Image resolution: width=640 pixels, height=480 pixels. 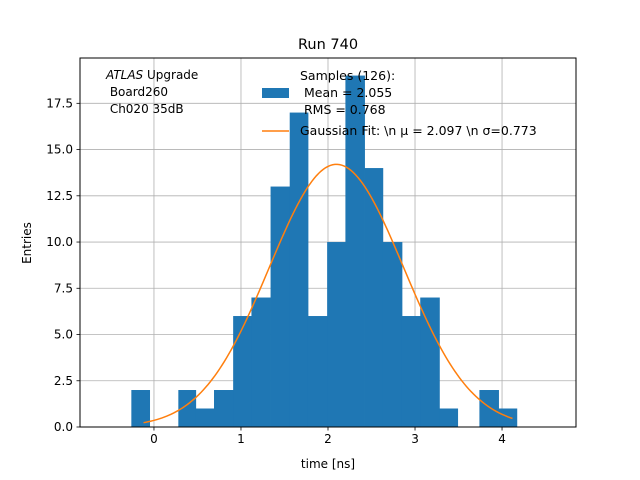 I want to click on y-tick-label: 17.5, so click(x=59, y=103).